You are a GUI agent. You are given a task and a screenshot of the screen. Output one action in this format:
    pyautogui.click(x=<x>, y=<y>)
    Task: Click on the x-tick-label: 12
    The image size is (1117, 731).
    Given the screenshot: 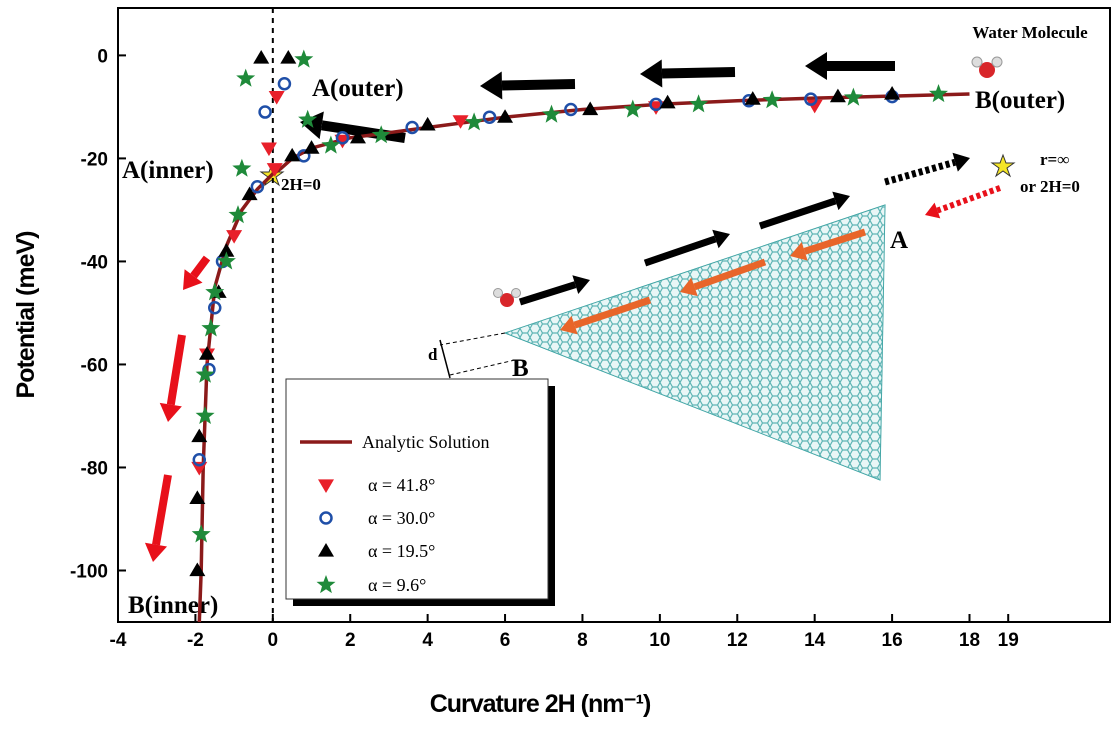 What is the action you would take?
    pyautogui.click(x=737, y=640)
    